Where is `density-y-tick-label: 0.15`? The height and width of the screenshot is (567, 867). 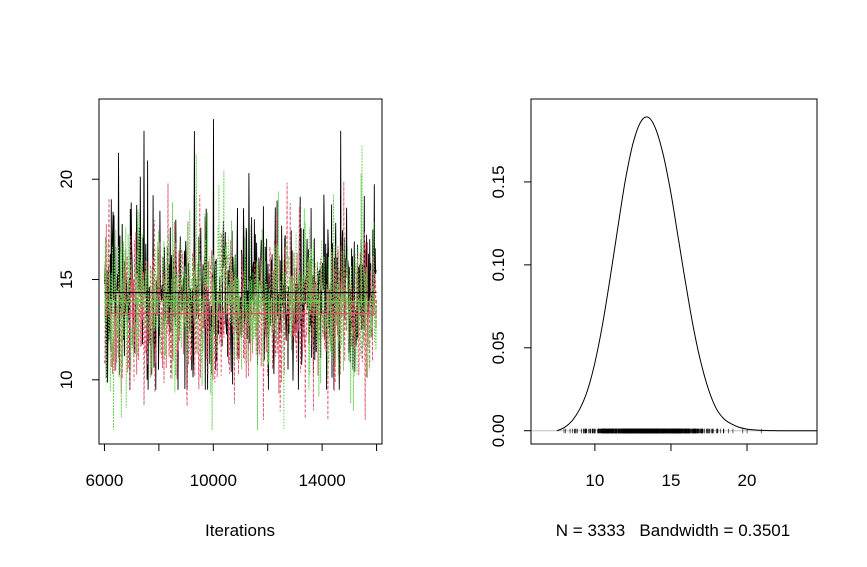
density-y-tick-label: 0.15 is located at coordinates (498, 181).